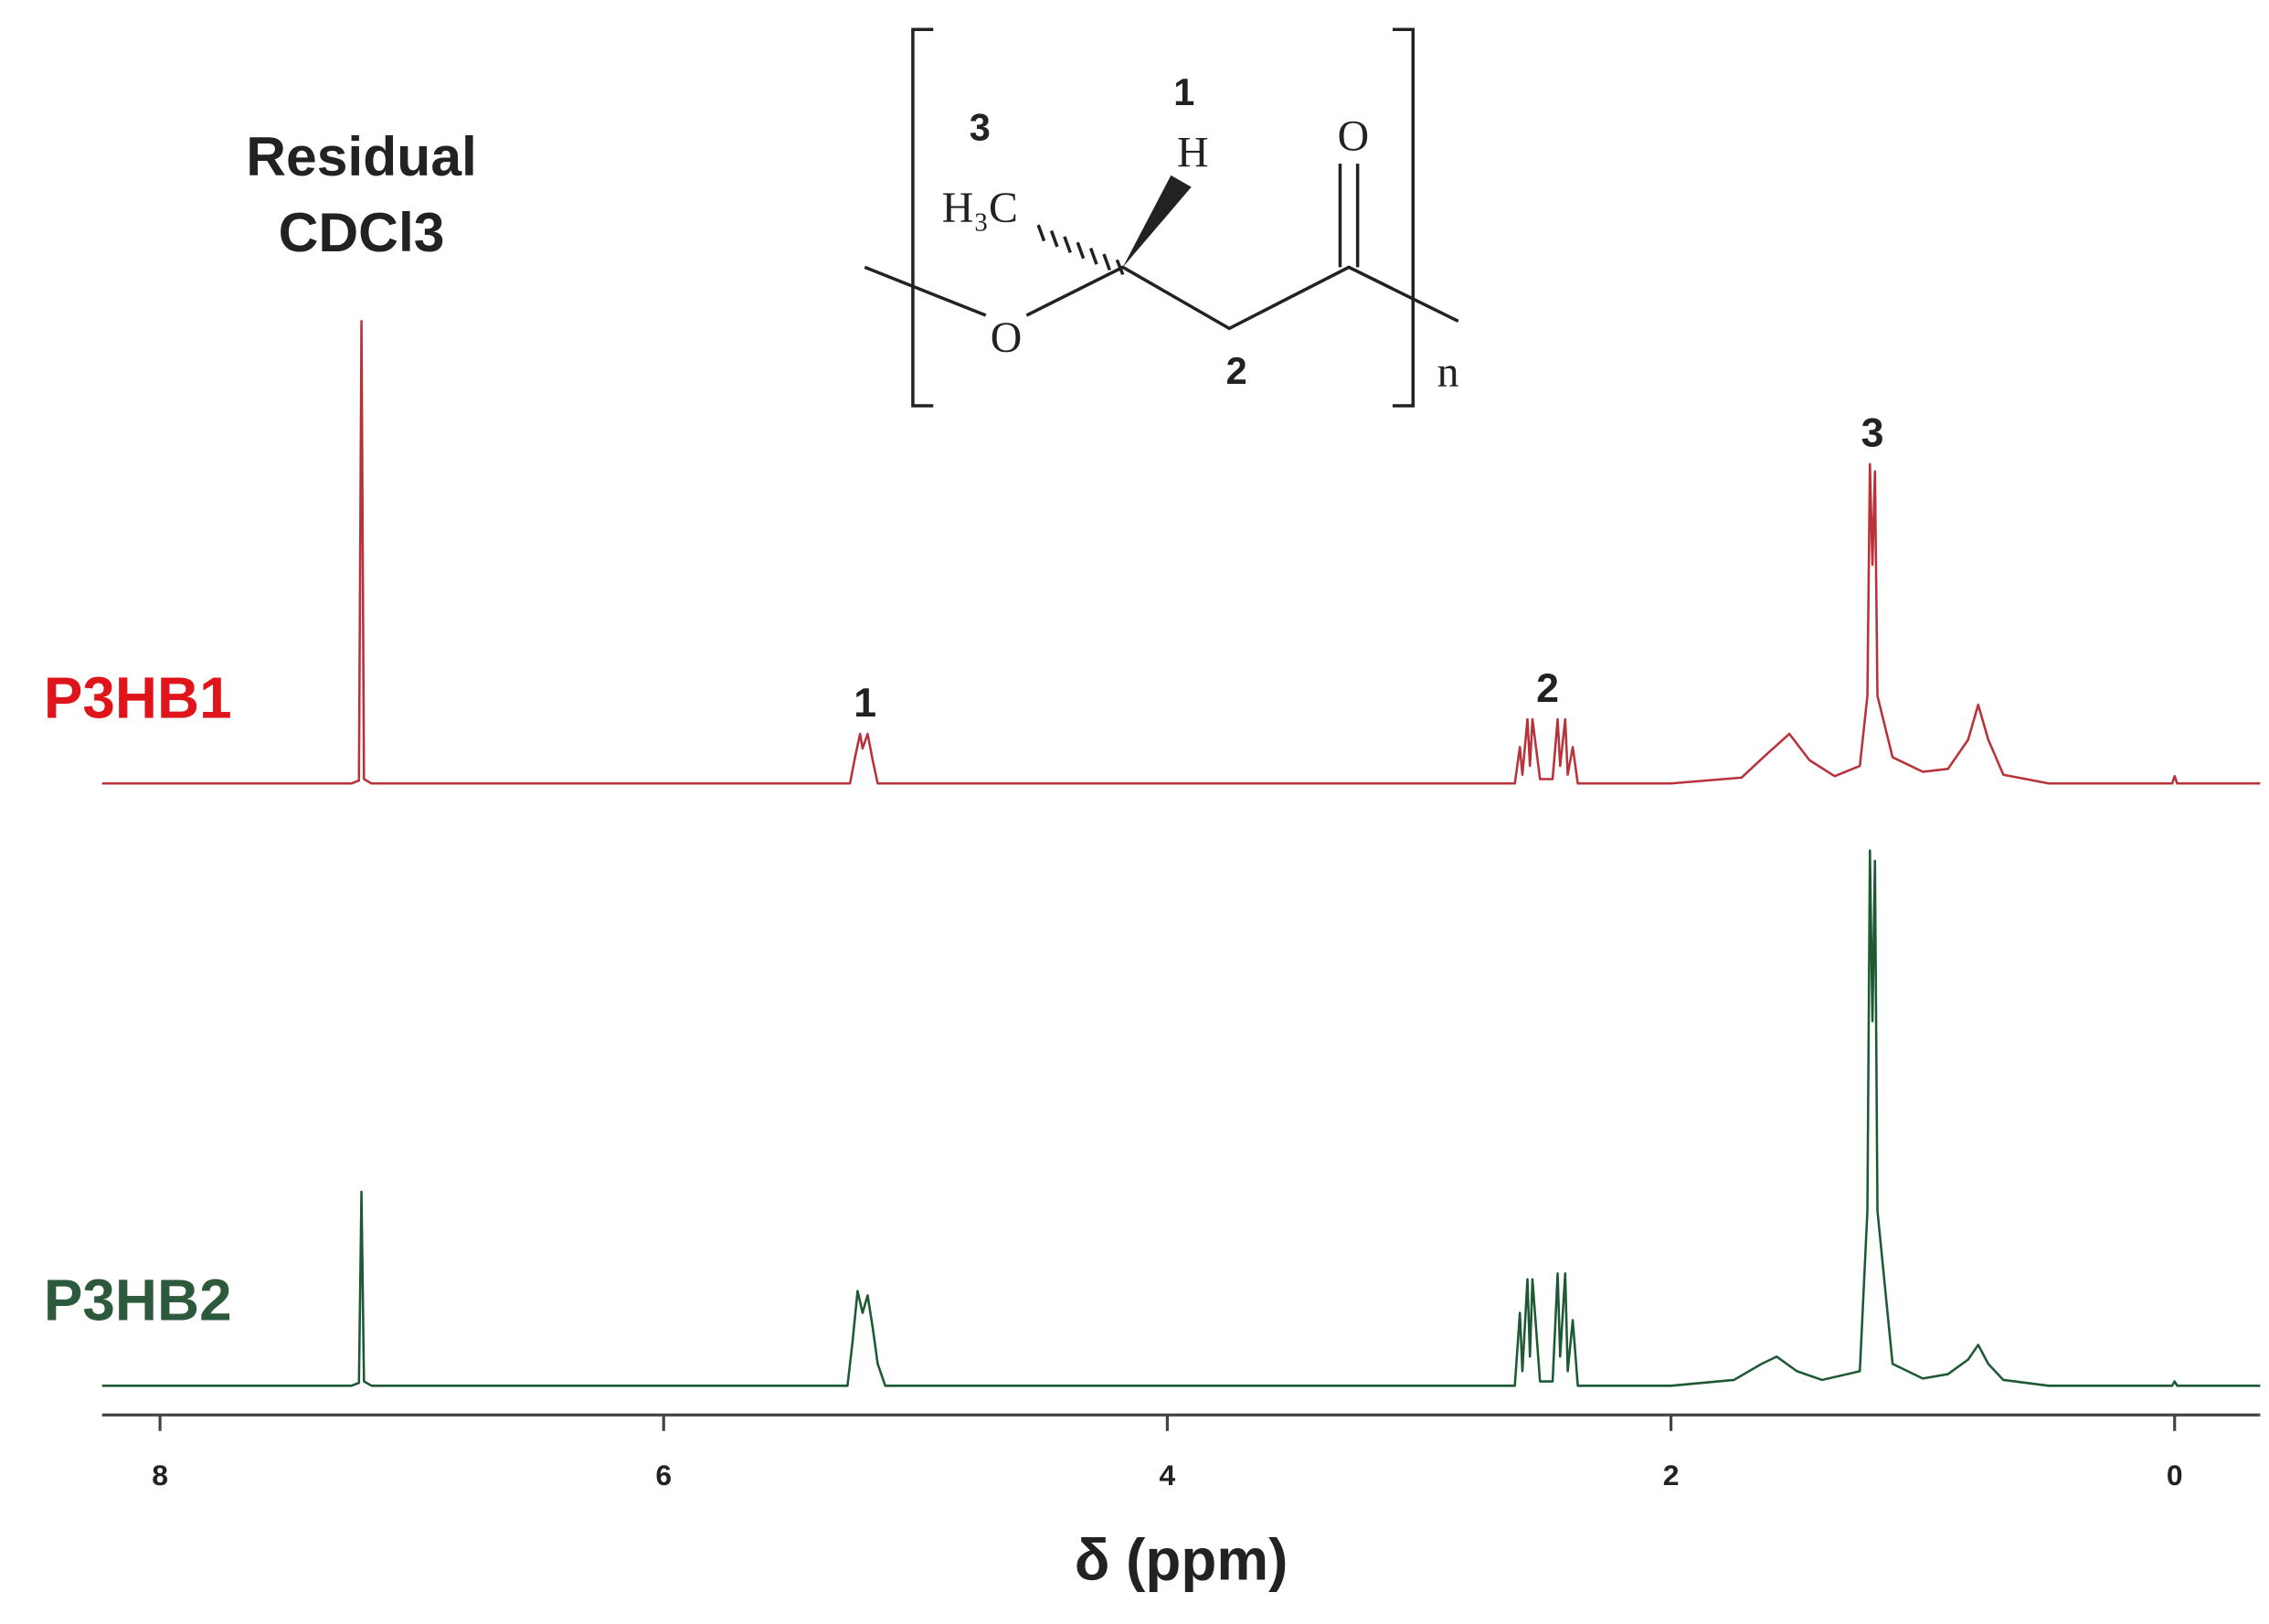 Image resolution: width=2269 pixels, height=1624 pixels. What do you see at coordinates (1193, 152) in the screenshot?
I see `atom-label: H` at bounding box center [1193, 152].